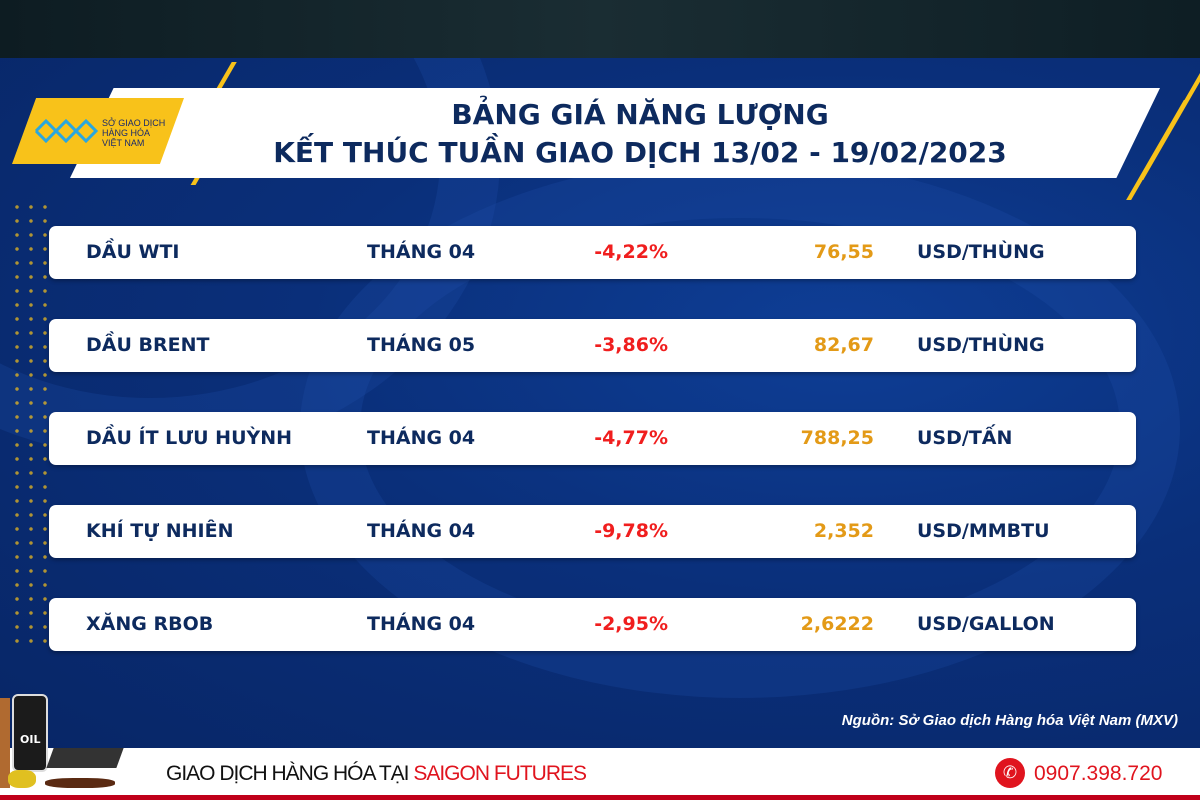 This screenshot has height=800, width=1200. I want to click on price-change: -3,86%, so click(631, 345).